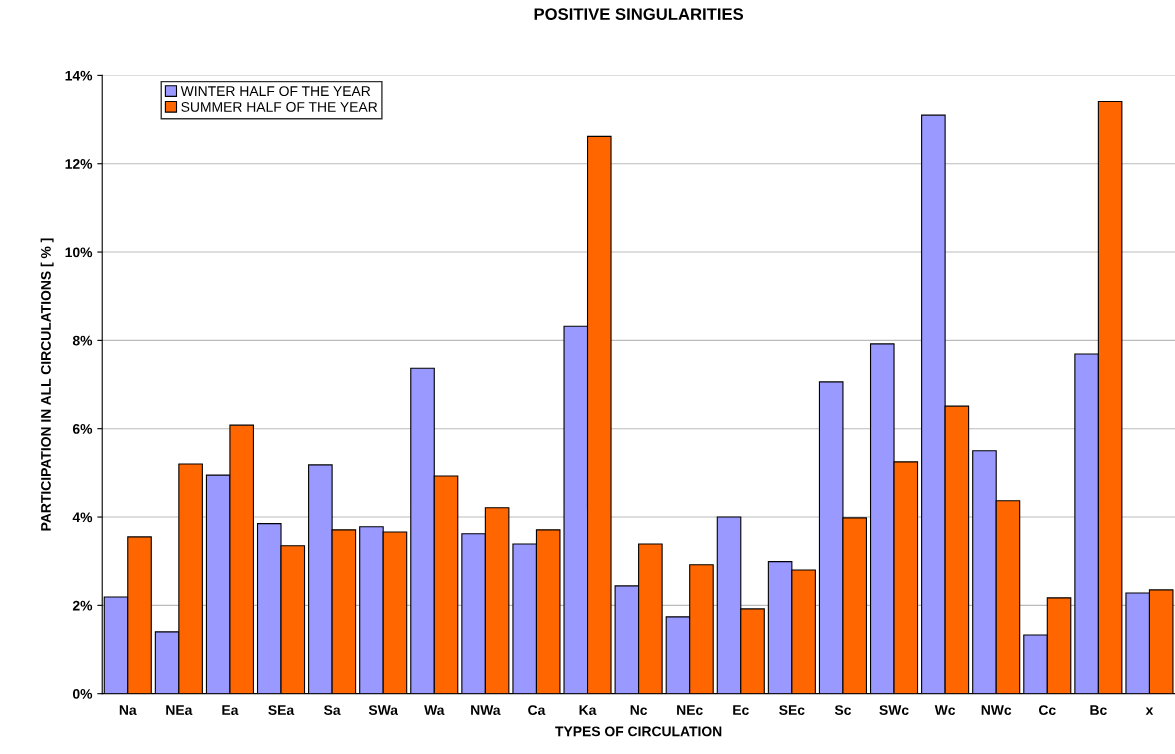 This screenshot has height=754, width=1175. Describe the element at coordinates (82, 340) in the screenshot. I see `y-tick-label: 8%` at that location.